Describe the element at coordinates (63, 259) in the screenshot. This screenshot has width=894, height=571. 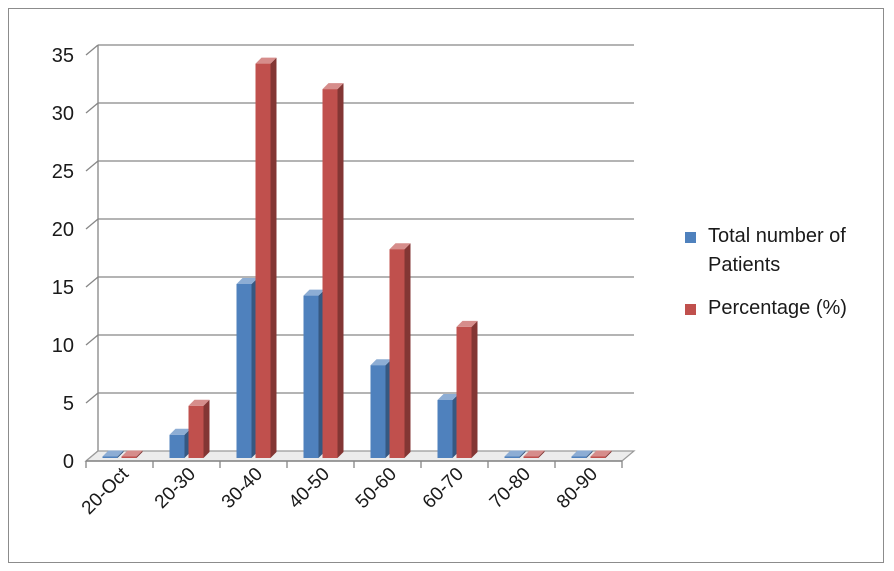
I see `y-axis-ticks: 0 5 10 15 20 25 30 35` at that location.